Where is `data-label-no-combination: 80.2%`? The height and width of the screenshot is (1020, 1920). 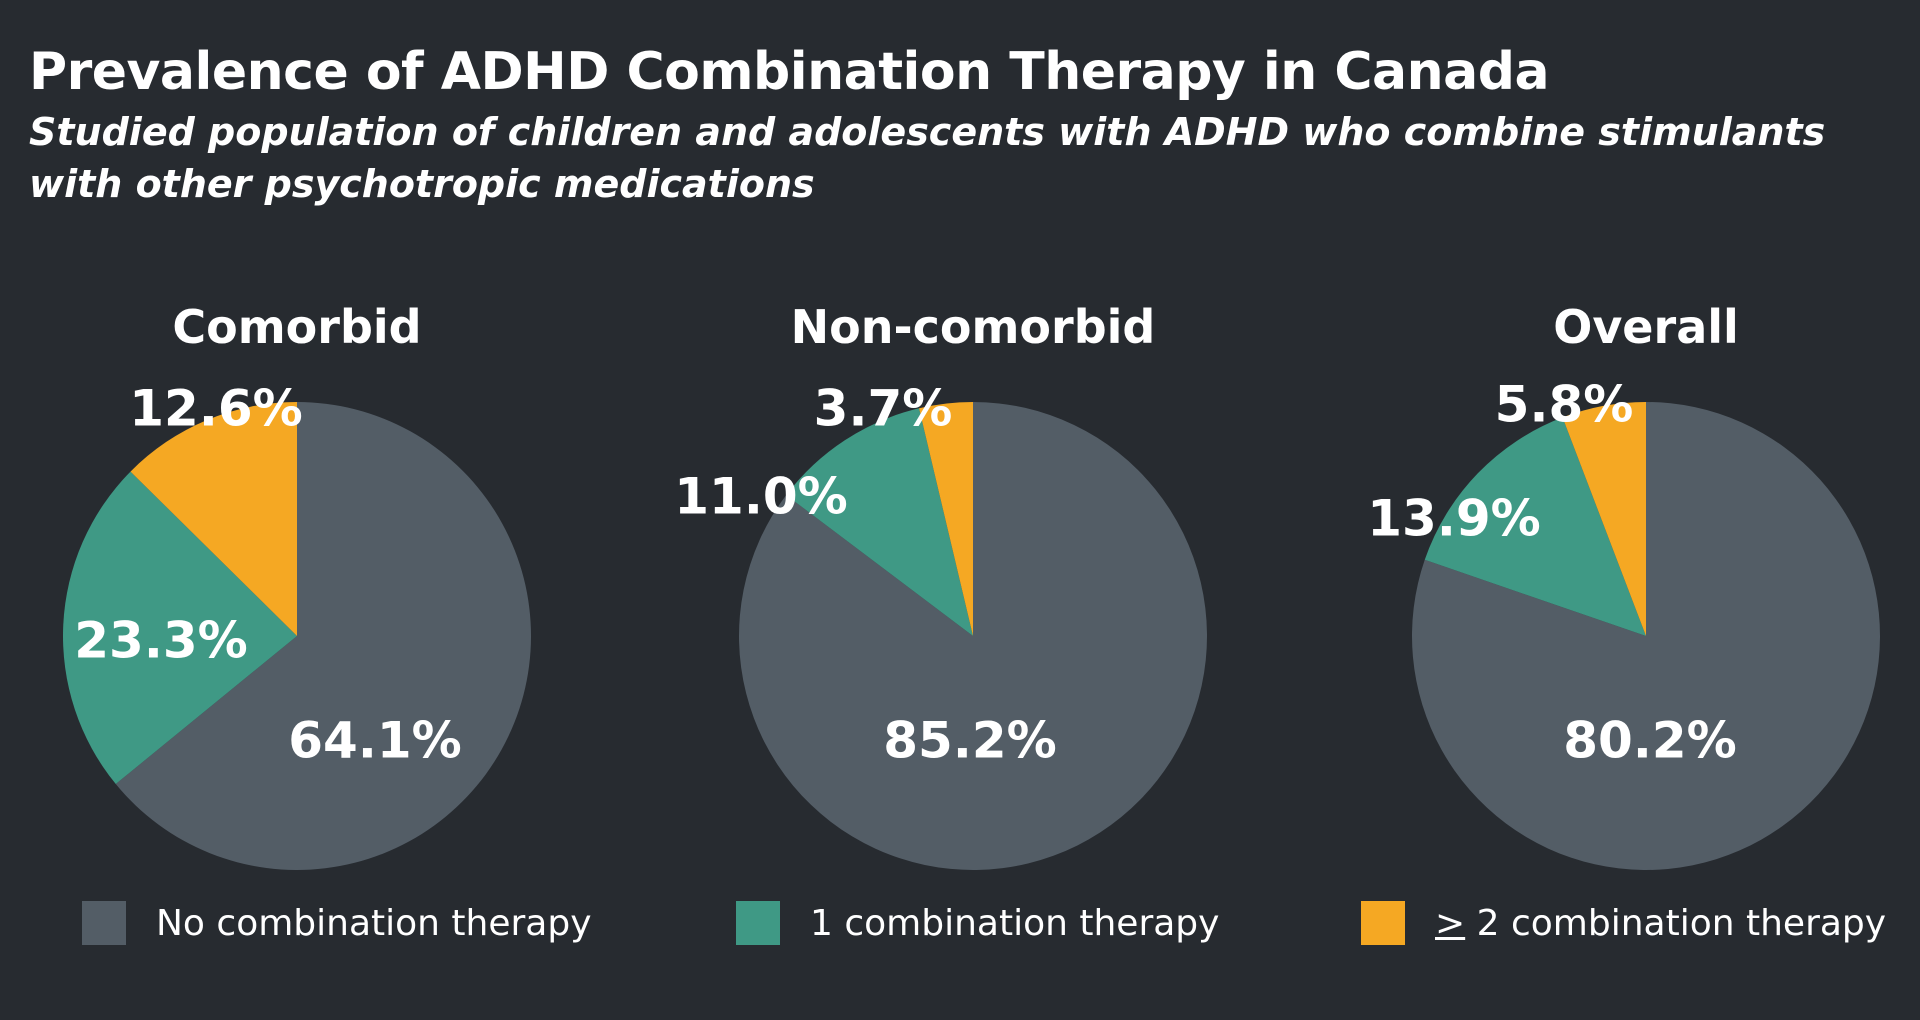 data-label-no-combination: 80.2% is located at coordinates (1649, 741).